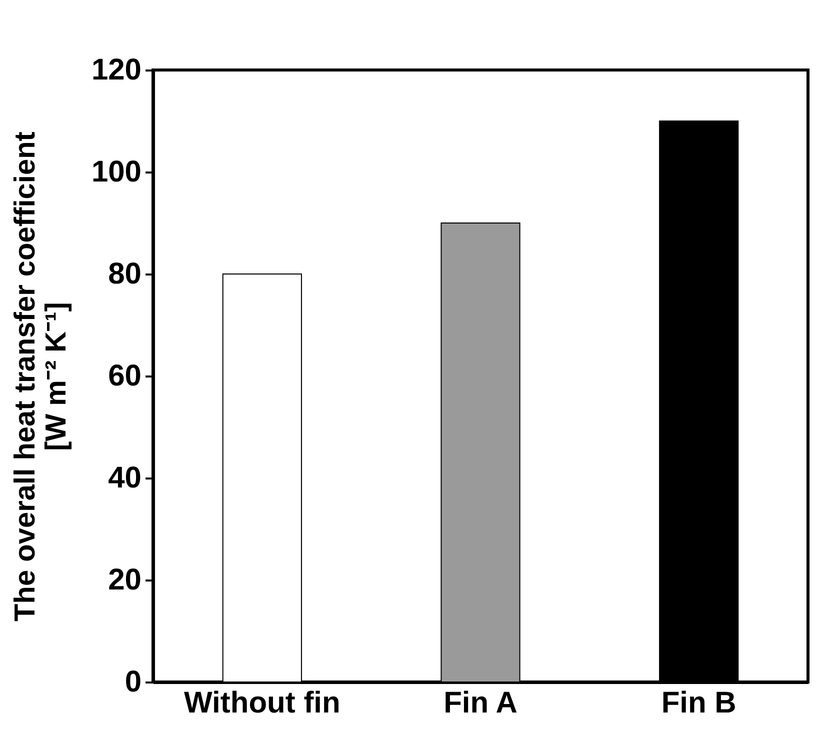  I want to click on y-tick-label: 20, so click(125, 580).